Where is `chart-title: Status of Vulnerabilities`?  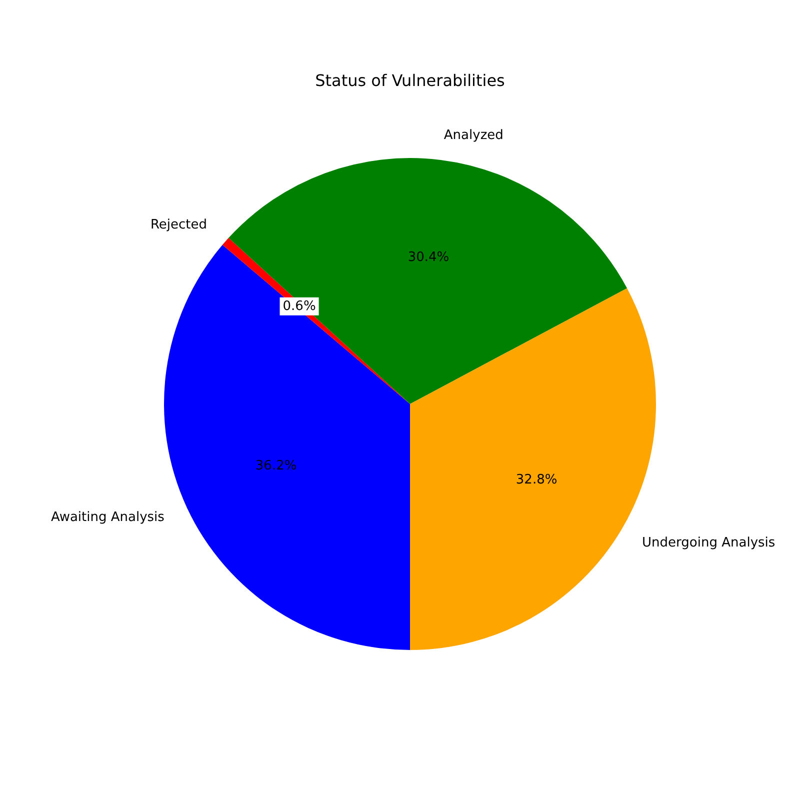
chart-title: Status of Vulnerabilities is located at coordinates (410, 80).